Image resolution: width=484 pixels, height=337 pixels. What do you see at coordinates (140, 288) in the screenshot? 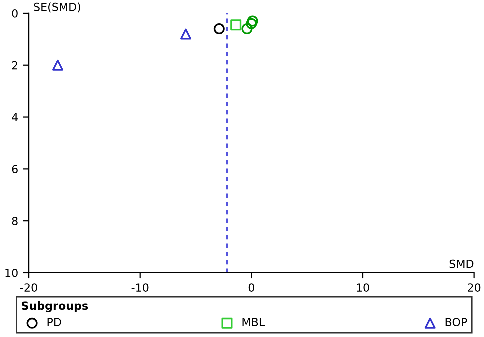
I see `x-tick-label: -10` at bounding box center [140, 288].